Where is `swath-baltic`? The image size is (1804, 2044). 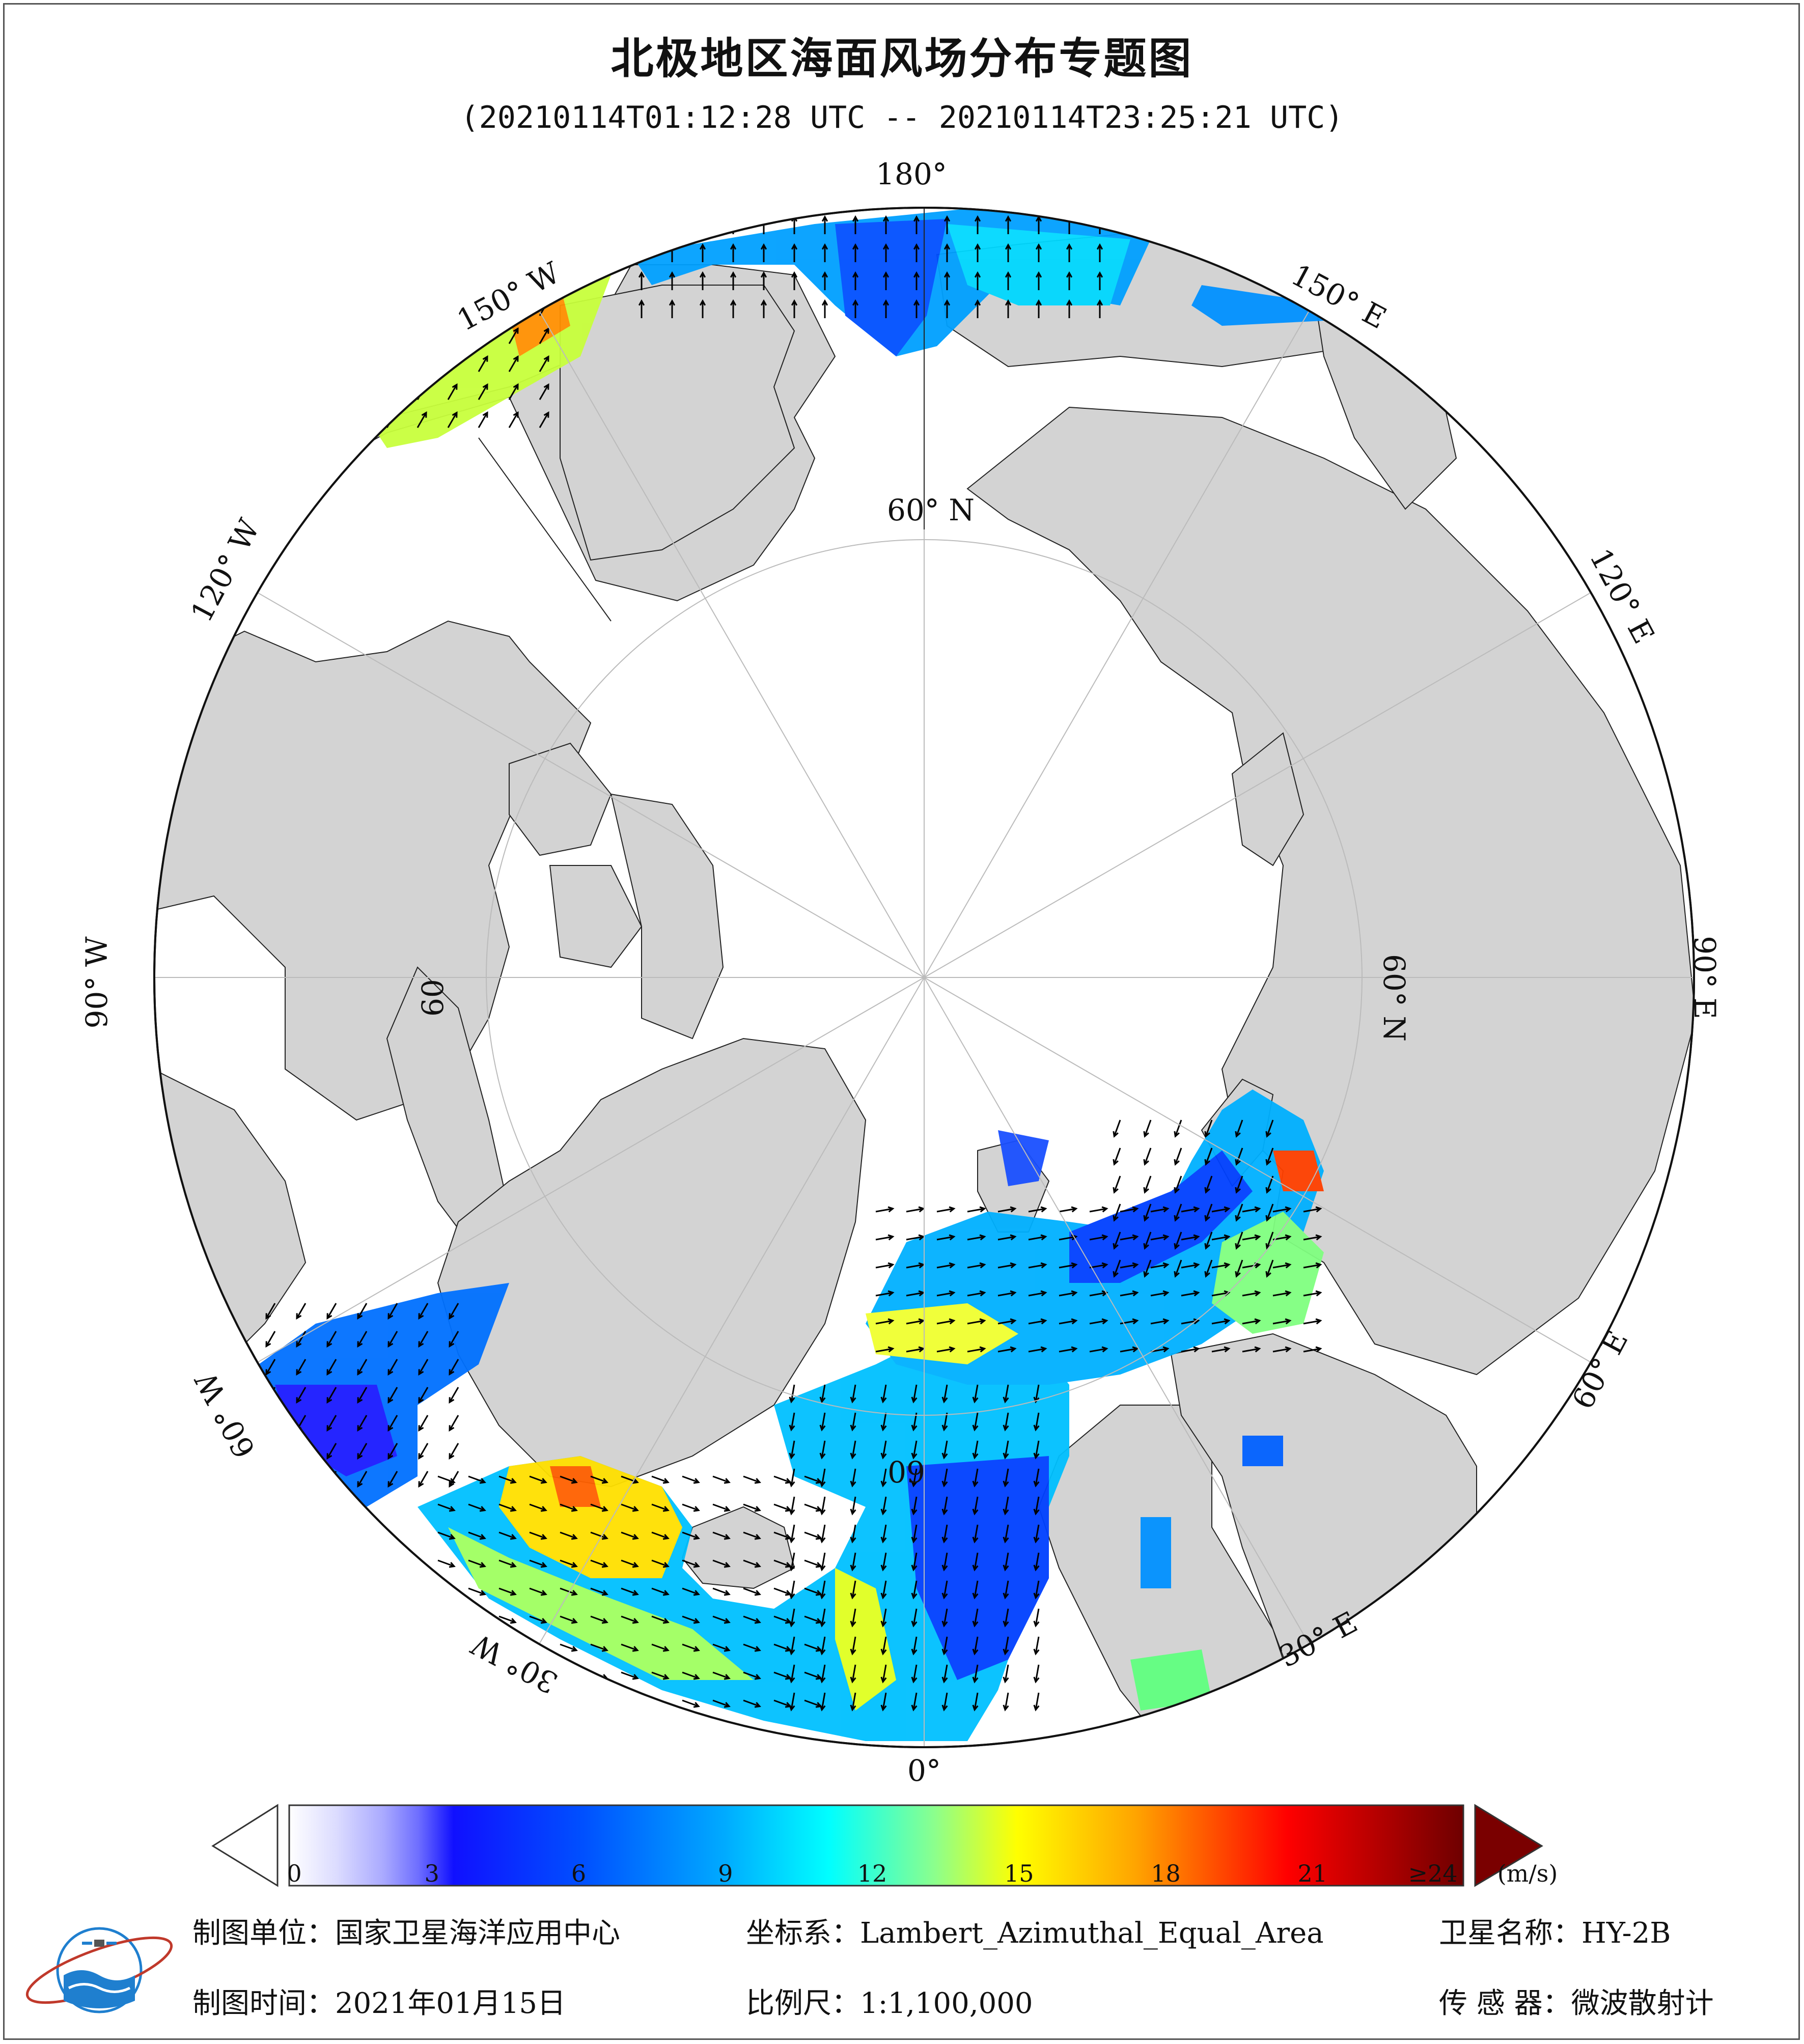
swath-baltic is located at coordinates (1156, 1552).